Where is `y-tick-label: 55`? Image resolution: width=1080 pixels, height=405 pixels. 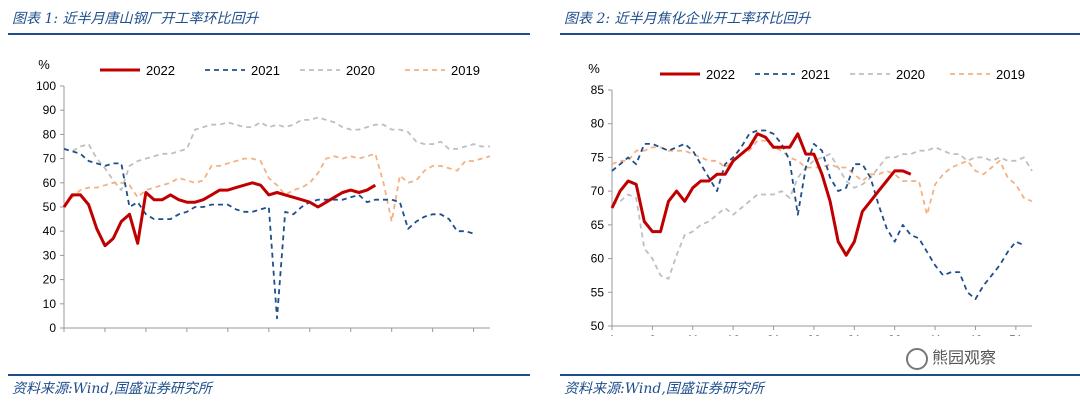 y-tick-label: 55 is located at coordinates (598, 292).